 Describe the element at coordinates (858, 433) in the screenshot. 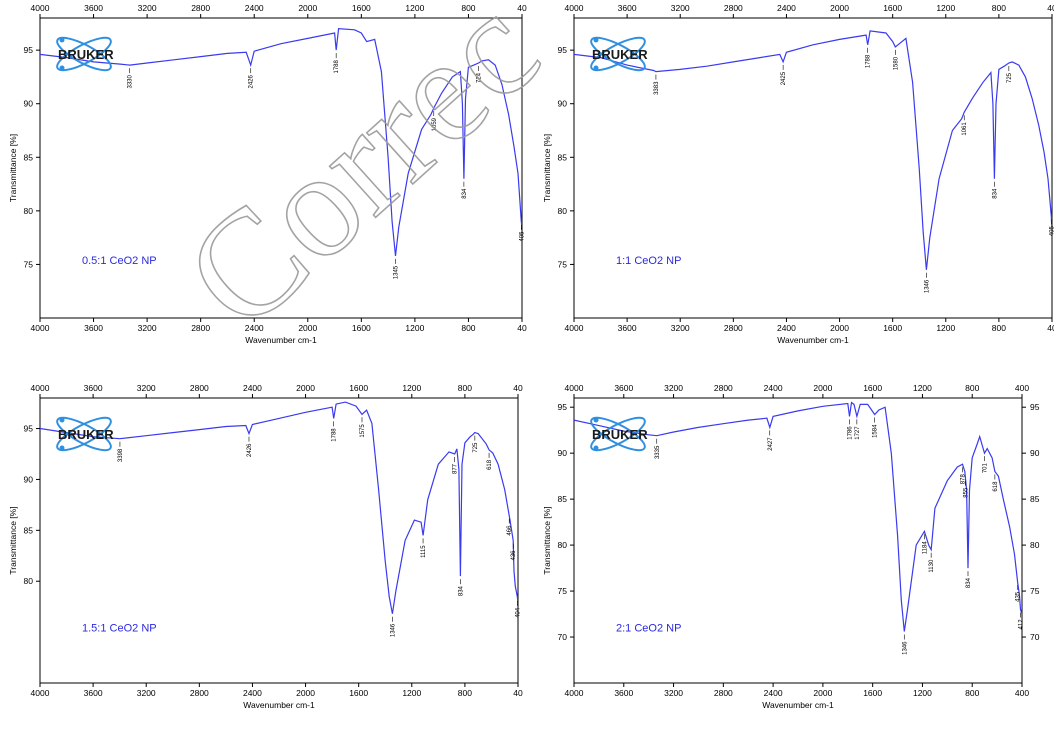

I see `peak-label: 1727` at that location.